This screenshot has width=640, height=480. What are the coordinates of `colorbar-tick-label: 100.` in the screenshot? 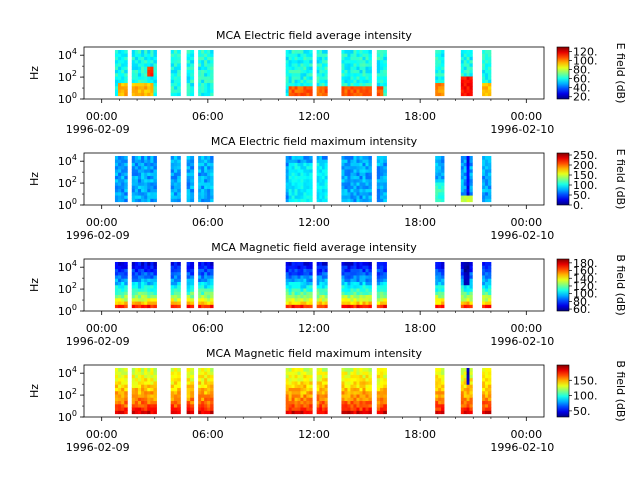 It's located at (585, 396).